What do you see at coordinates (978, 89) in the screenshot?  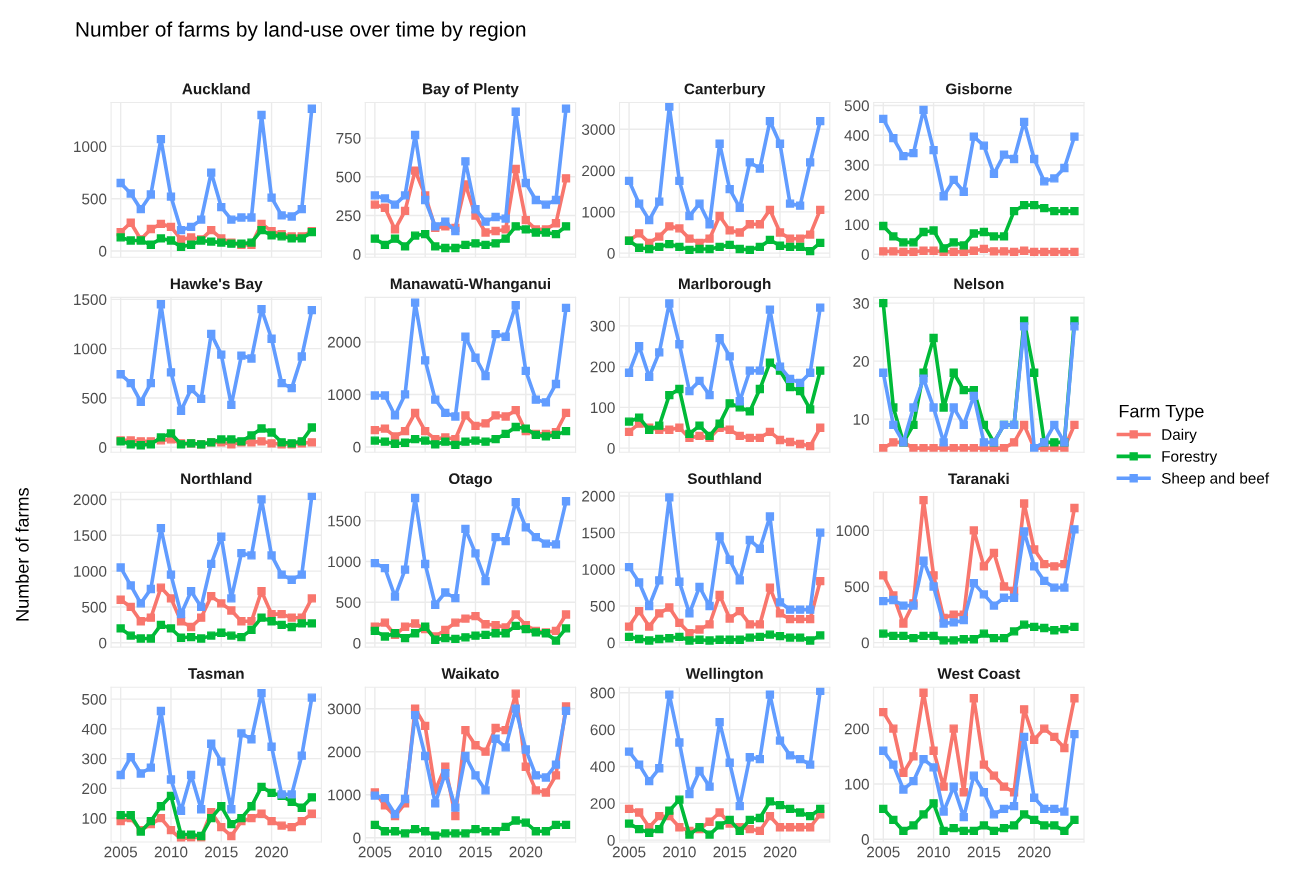 I see `chart-title: Gisborne` at bounding box center [978, 89].